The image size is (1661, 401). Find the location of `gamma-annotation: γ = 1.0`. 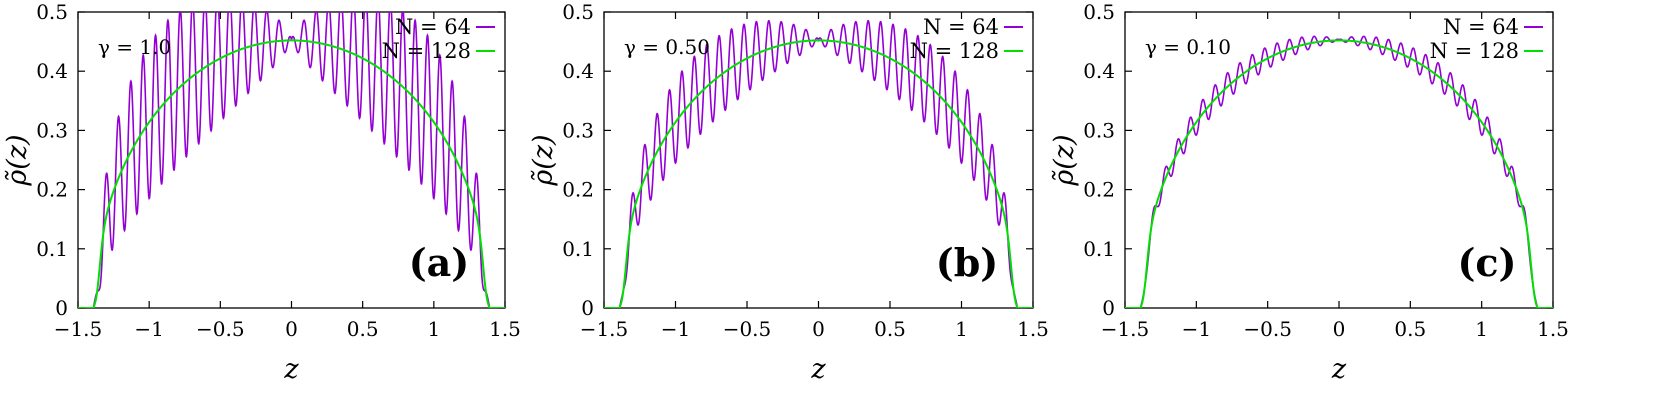

gamma-annotation: γ = 1.0 is located at coordinates (134, 47).